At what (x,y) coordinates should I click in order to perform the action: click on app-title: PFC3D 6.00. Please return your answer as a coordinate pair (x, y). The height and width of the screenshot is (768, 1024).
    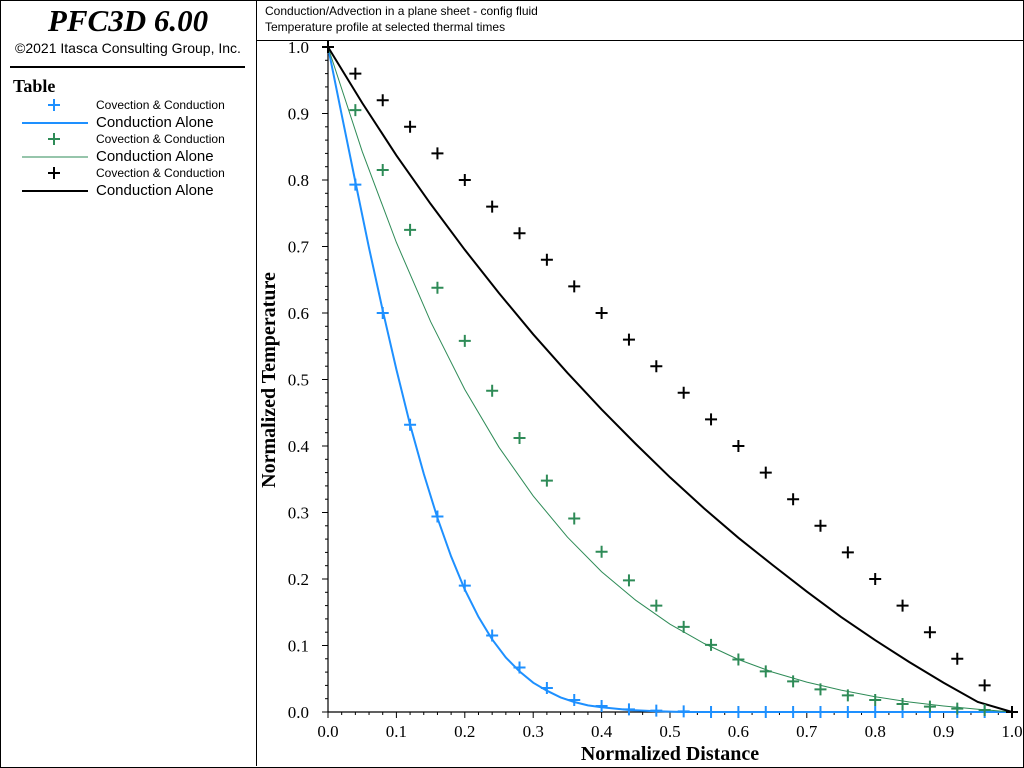
    Looking at the image, I should click on (128, 20).